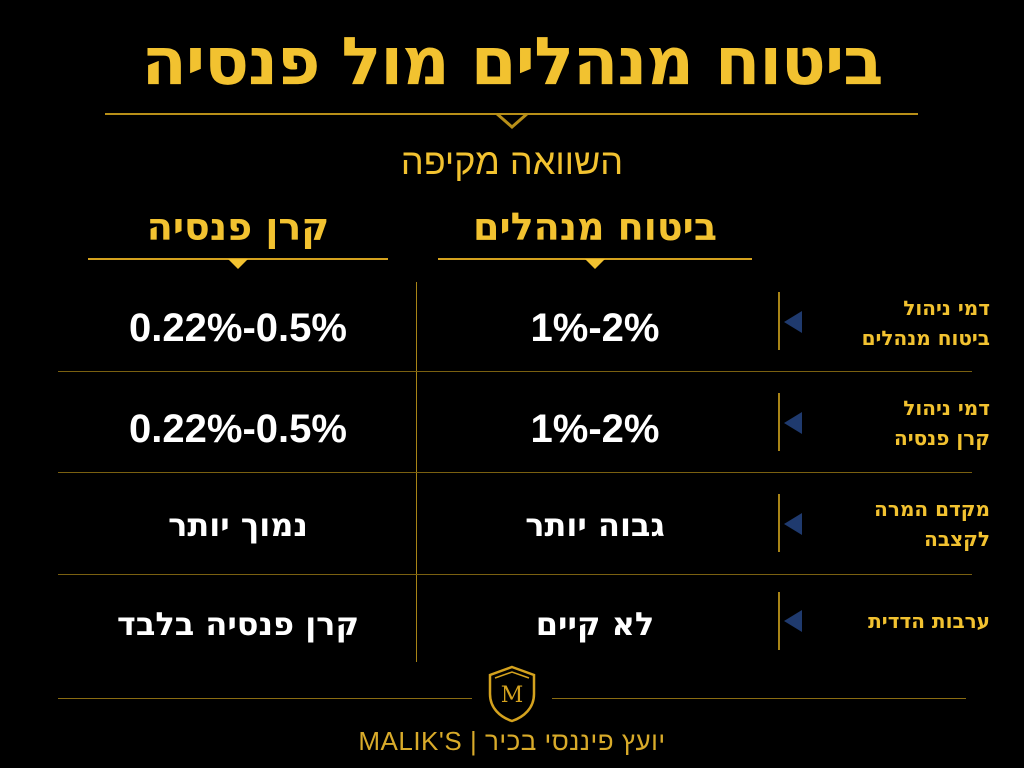 This screenshot has height=768, width=1024. I want to click on footer-divider-left, so click(265, 698).